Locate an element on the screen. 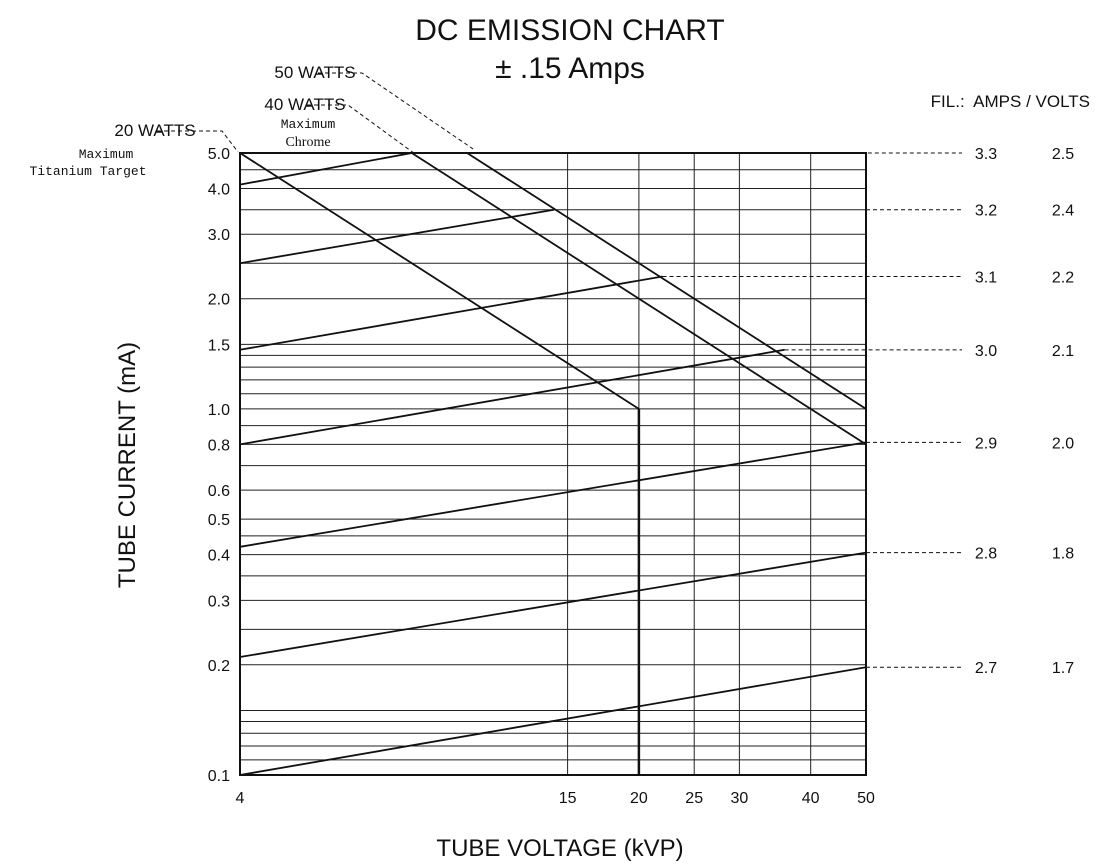  power-limit-label: 50 WATTS is located at coordinates (314, 72).